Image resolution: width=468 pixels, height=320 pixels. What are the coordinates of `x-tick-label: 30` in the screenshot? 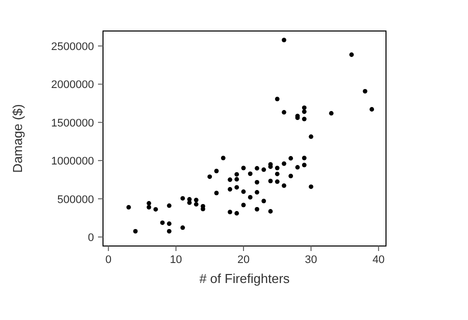 It's located at (311, 260).